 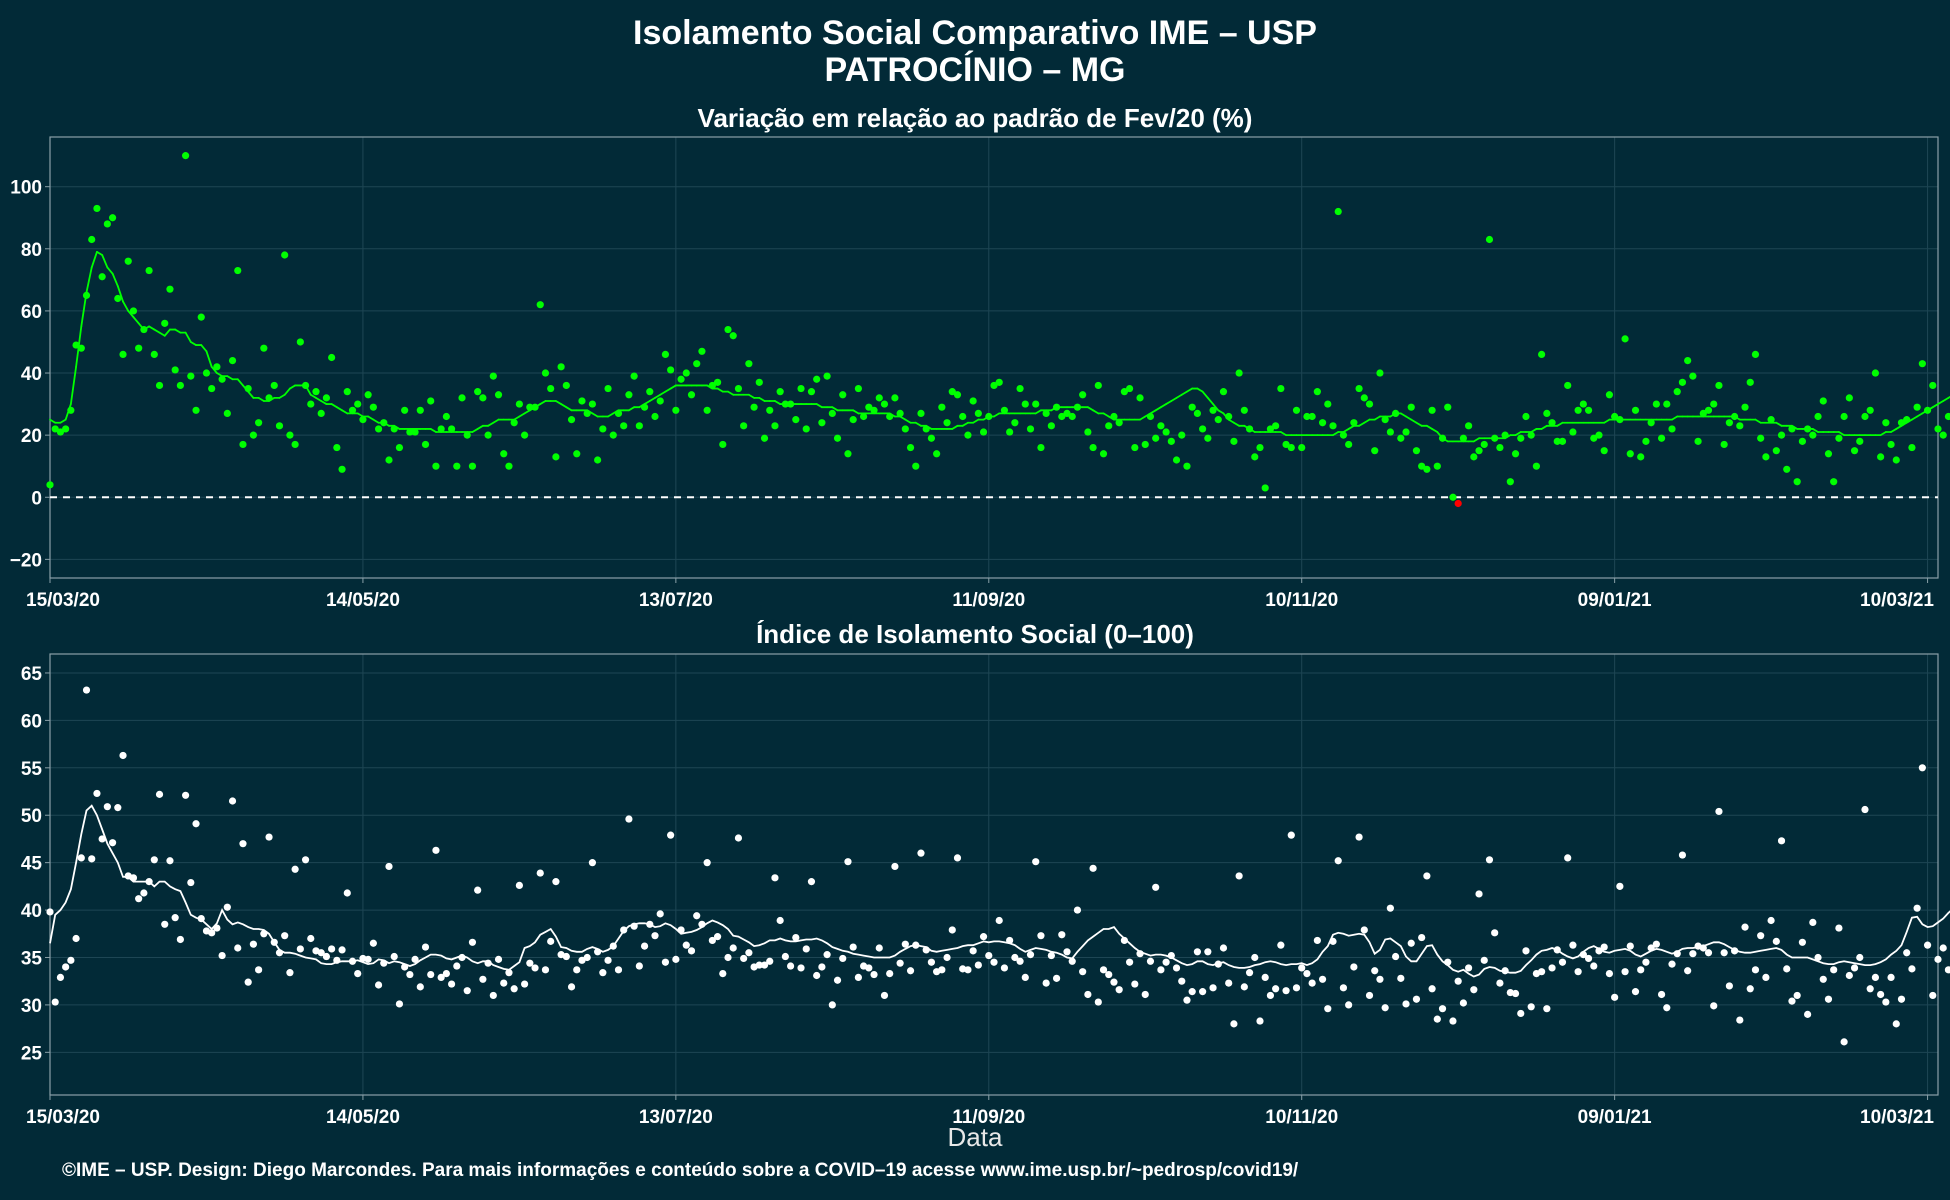 I want to click on figure-title: Isolamento Social Comparativo IME – USP, so click(x=975, y=33).